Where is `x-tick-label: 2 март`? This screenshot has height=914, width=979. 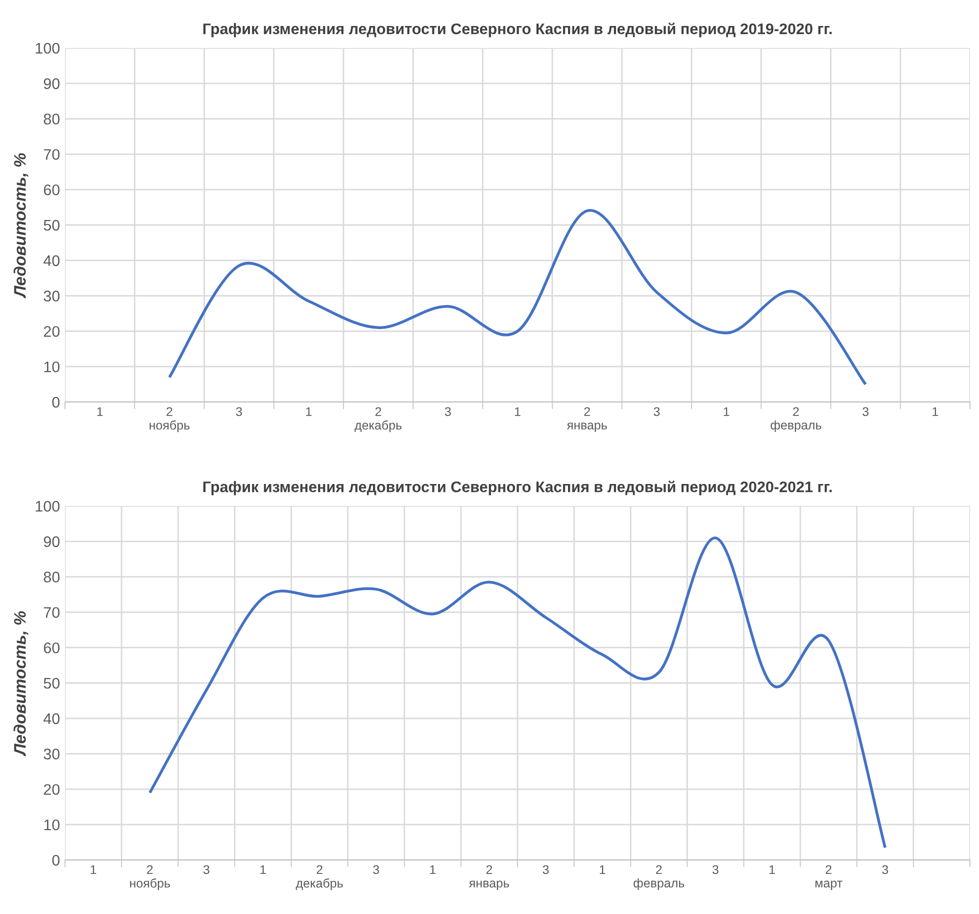
x-tick-label: 2 март is located at coordinates (828, 877).